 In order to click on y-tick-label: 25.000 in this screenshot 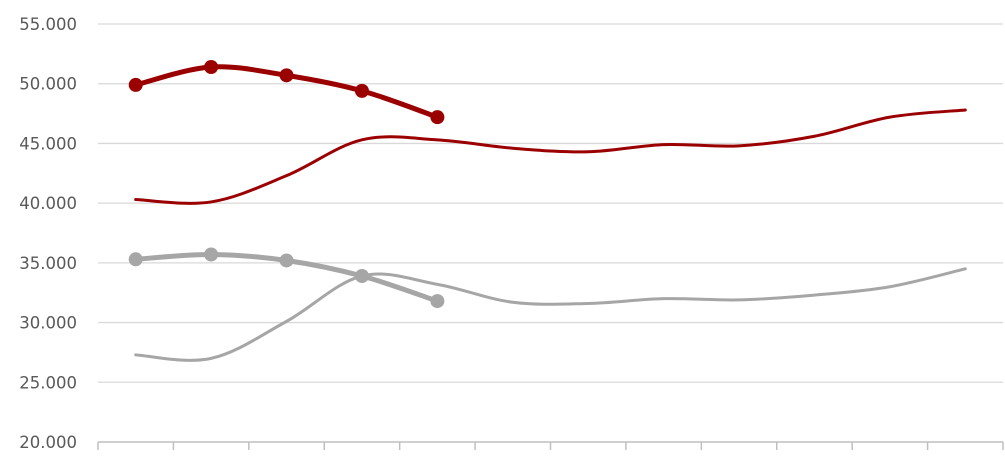, I will do `click(48, 382)`.